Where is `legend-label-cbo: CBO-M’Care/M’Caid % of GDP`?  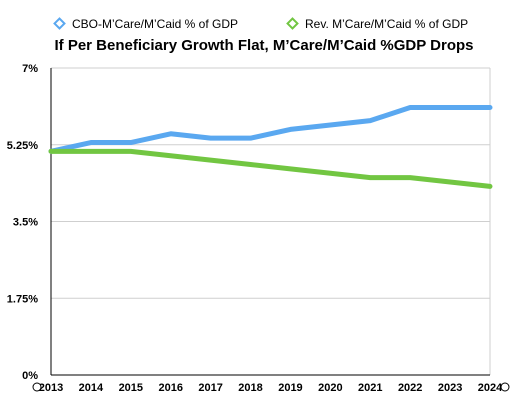
legend-label-cbo: CBO-M’Care/M’Caid % of GDP is located at coordinates (155, 24).